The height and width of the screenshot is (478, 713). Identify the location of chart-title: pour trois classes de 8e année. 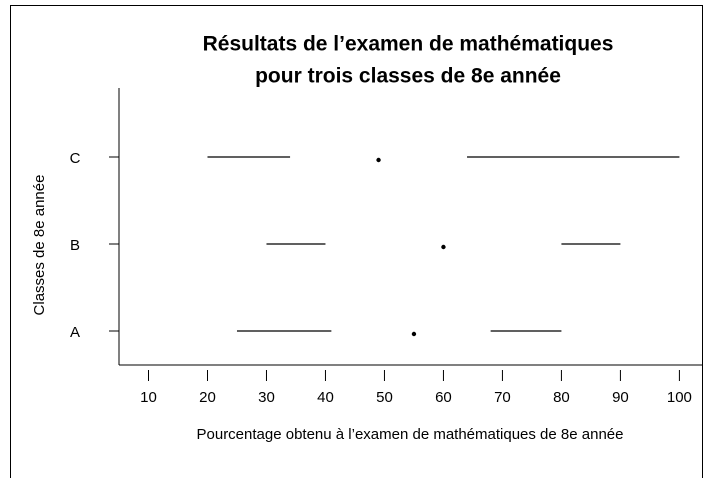
(408, 76).